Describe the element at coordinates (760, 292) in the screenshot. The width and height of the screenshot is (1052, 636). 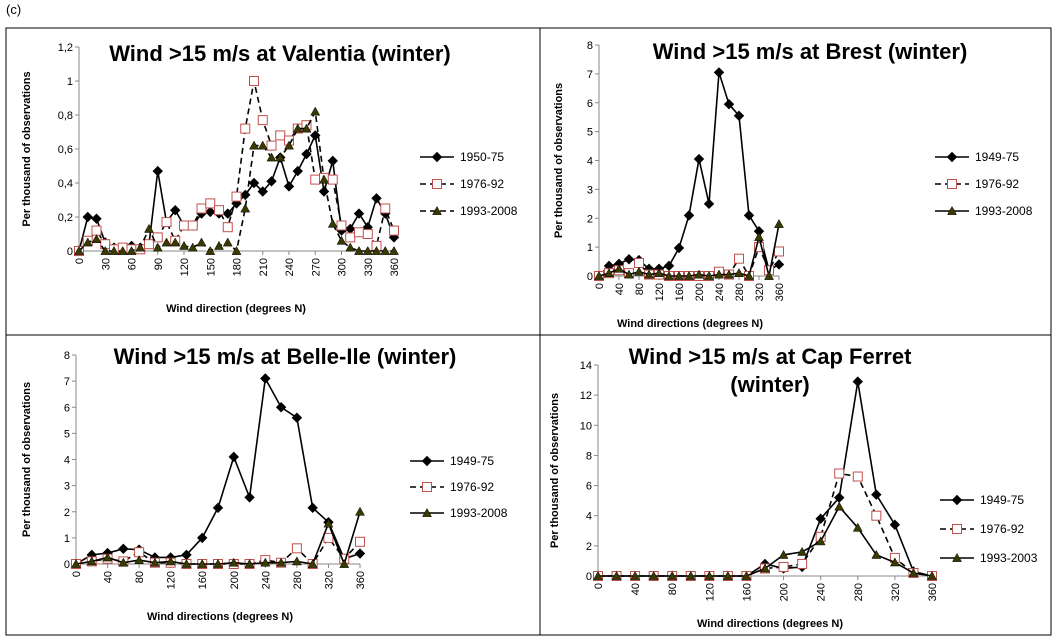
I see `x-tick-label: 320` at that location.